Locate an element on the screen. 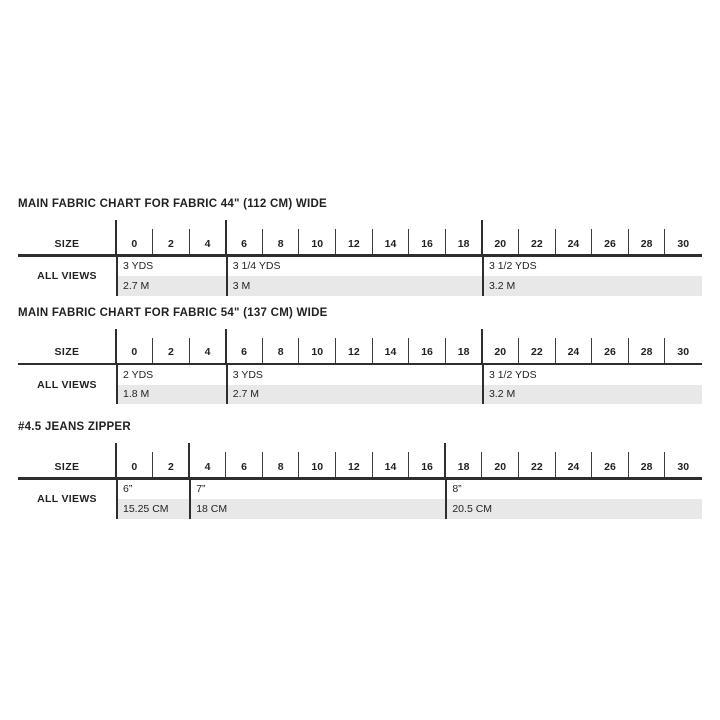  size-value: 24 is located at coordinates (573, 466).